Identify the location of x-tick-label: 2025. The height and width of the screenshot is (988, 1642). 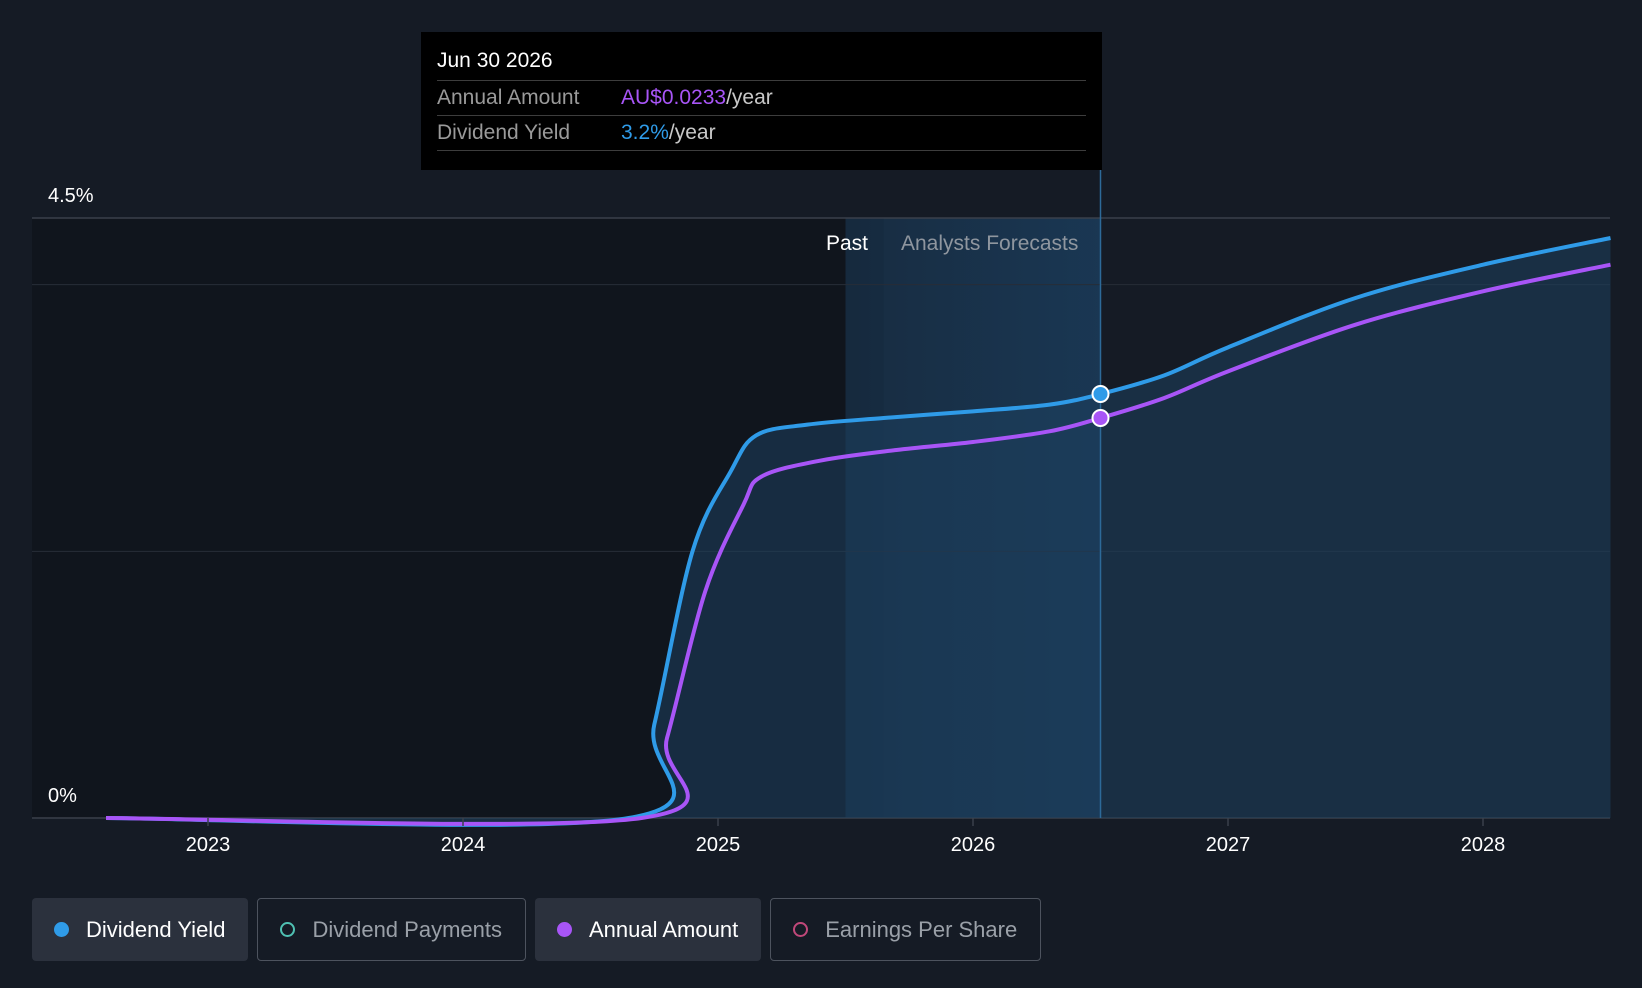
(718, 845).